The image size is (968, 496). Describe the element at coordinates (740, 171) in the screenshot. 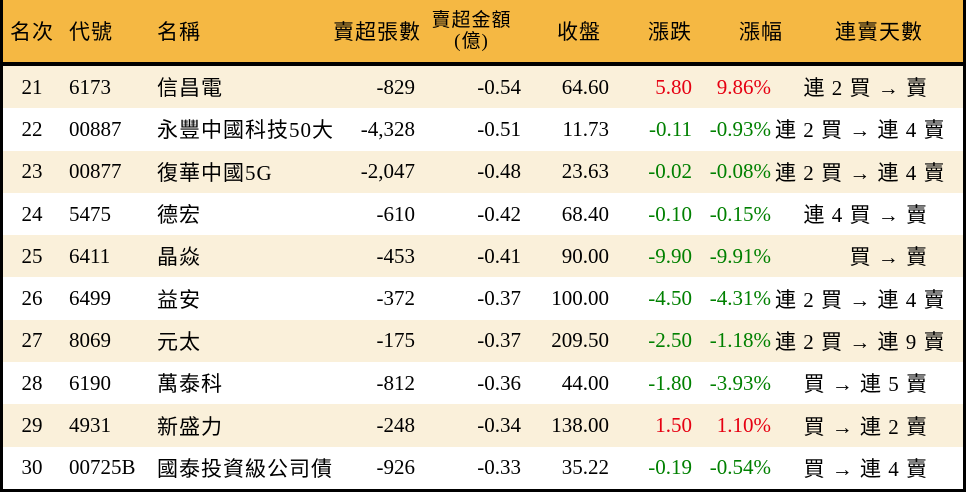

I see `cell-change_pct: -0.08%` at that location.